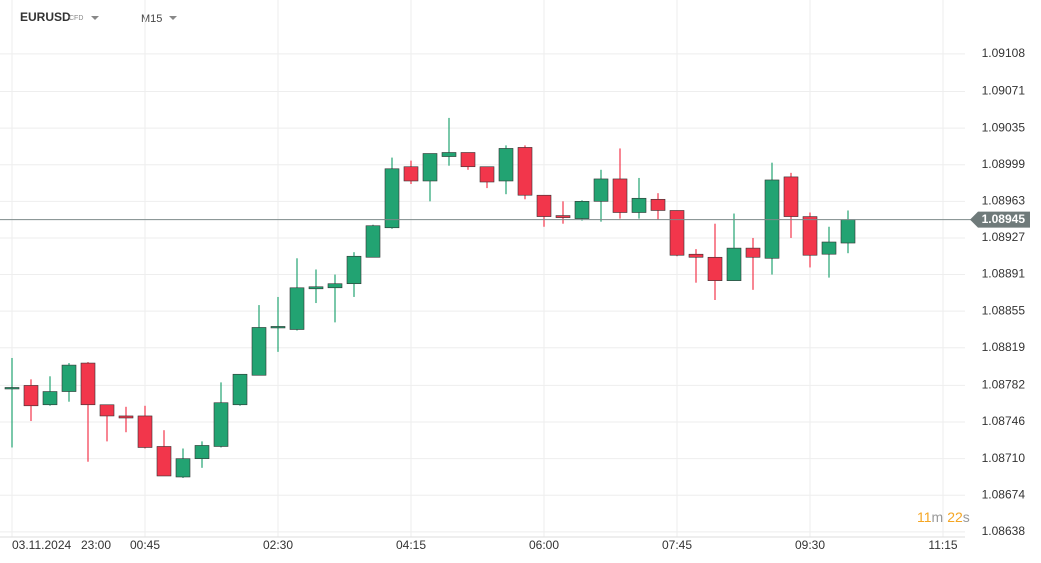 This screenshot has height=563, width=1041. I want to click on last-price-tag, so click(1000, 219).